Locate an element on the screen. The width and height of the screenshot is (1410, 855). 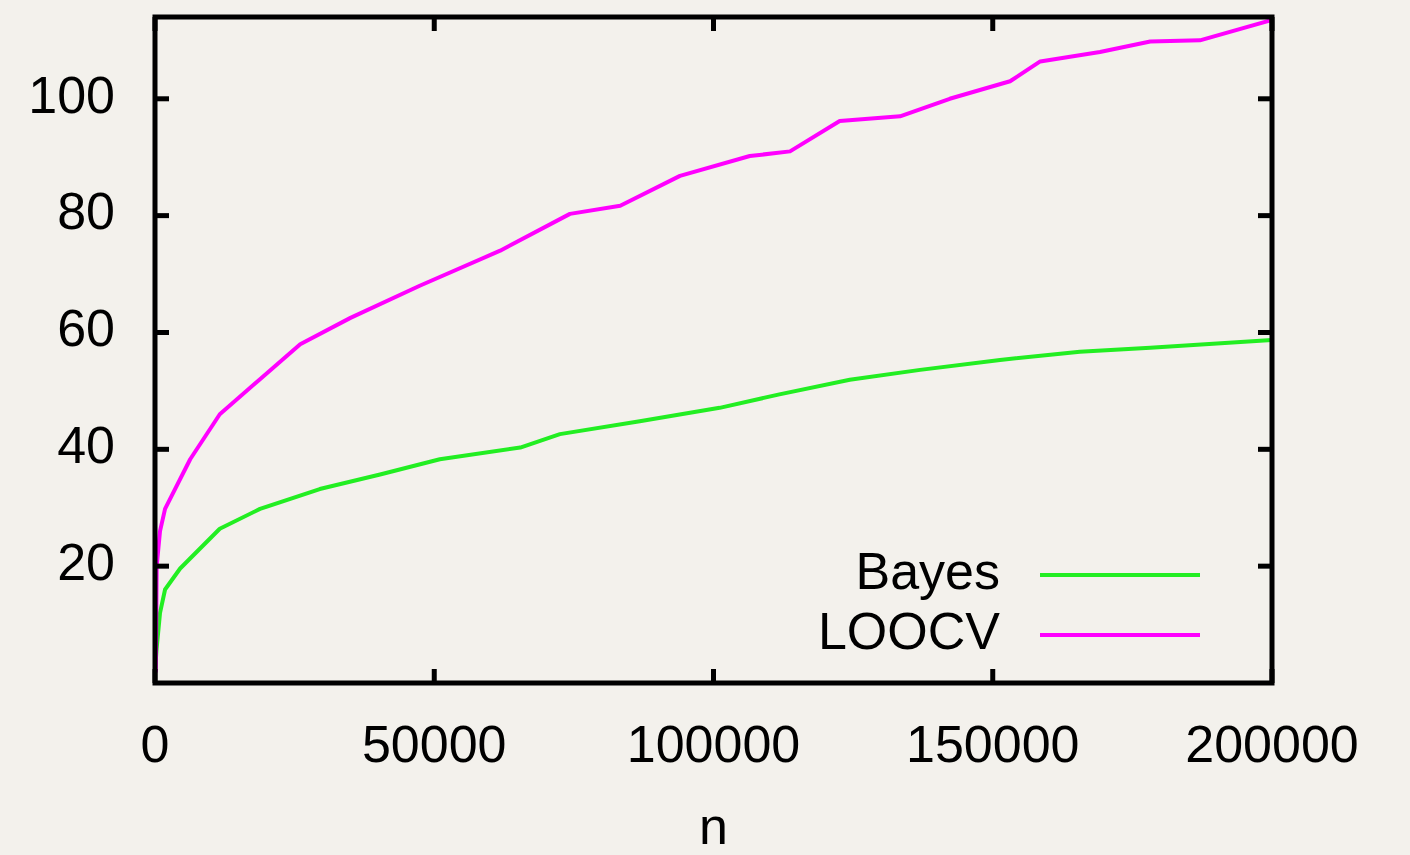
y-tick-label: 80 is located at coordinates (86, 211).